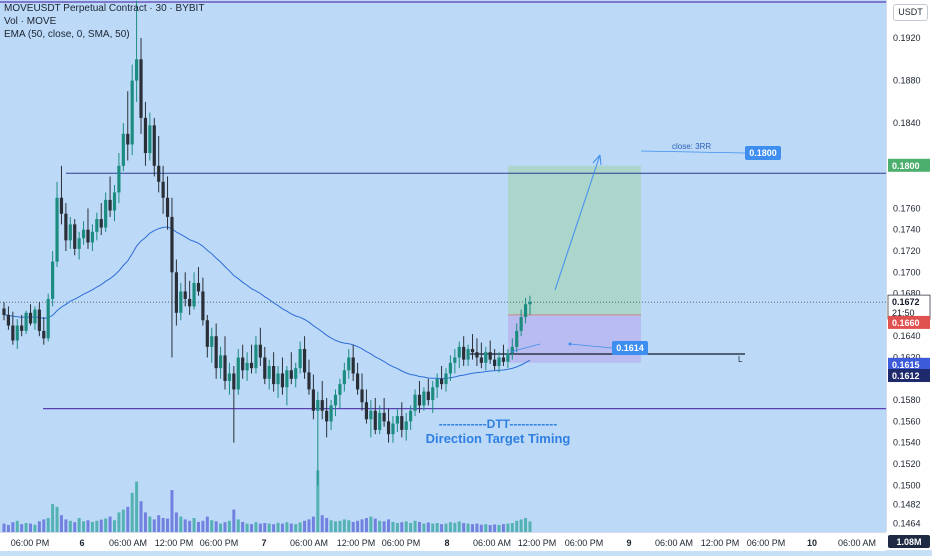  What do you see at coordinates (907, 208) in the screenshot?
I see `price-tick-label: 0.1760` at bounding box center [907, 208].